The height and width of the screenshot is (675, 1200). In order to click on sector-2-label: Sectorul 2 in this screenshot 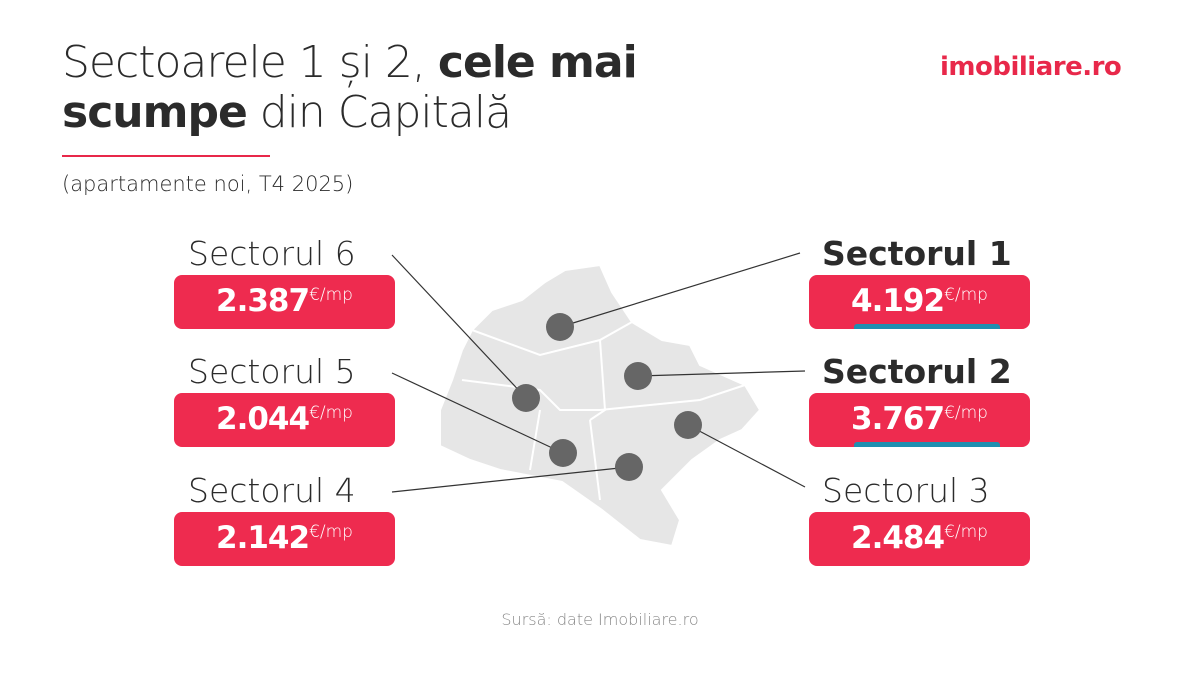, I will do `click(917, 371)`.